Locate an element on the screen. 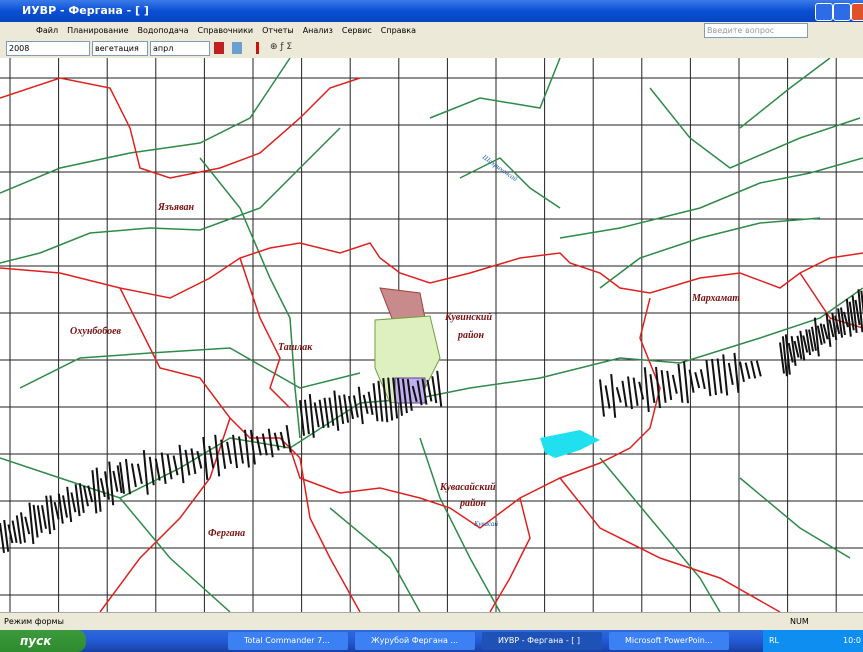  season-combo: вегетация is located at coordinates (120, 48).